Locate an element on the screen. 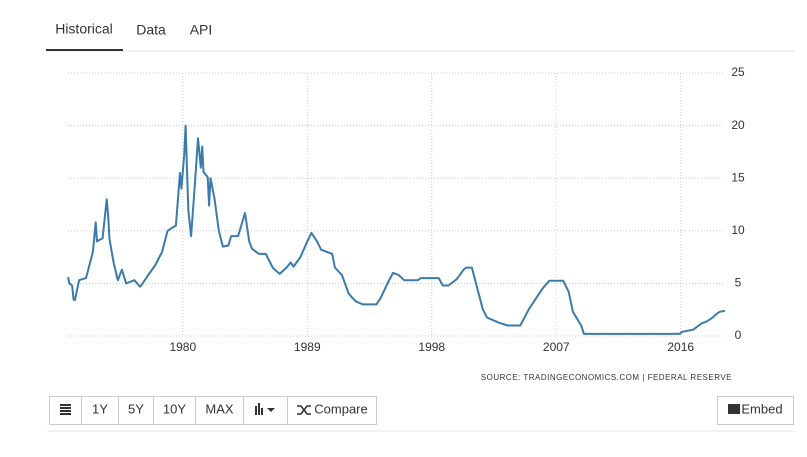 This screenshot has height=457, width=807. button-label: 1Y is located at coordinates (100, 408).